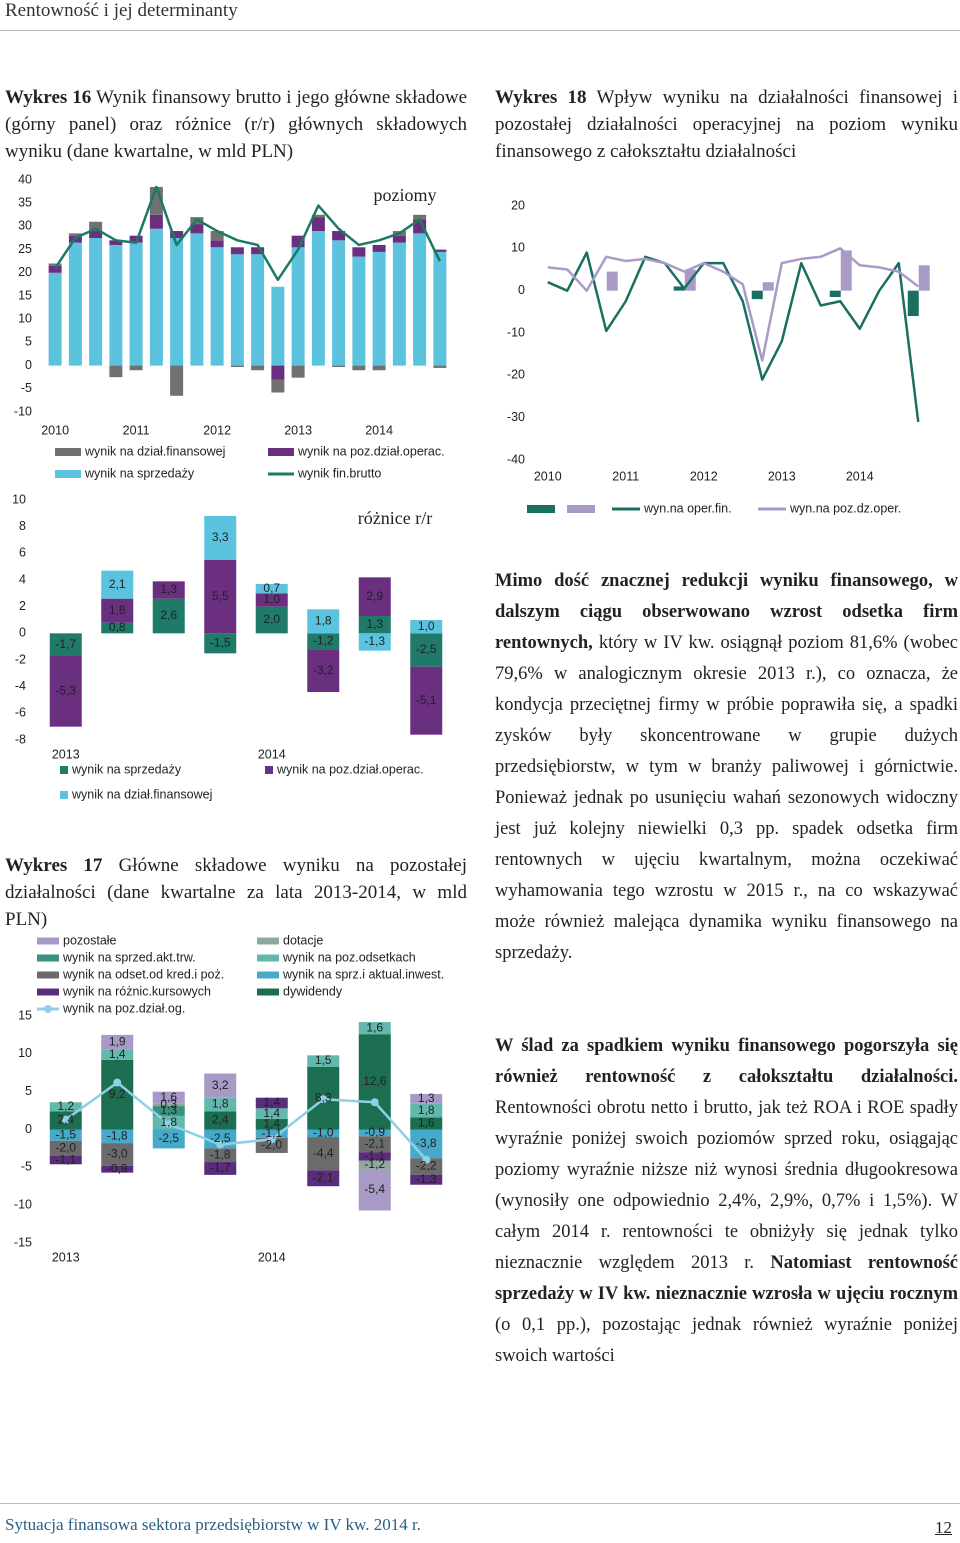 This screenshot has height=1543, width=960. I want to click on y-tick-label: 30, so click(25, 226).